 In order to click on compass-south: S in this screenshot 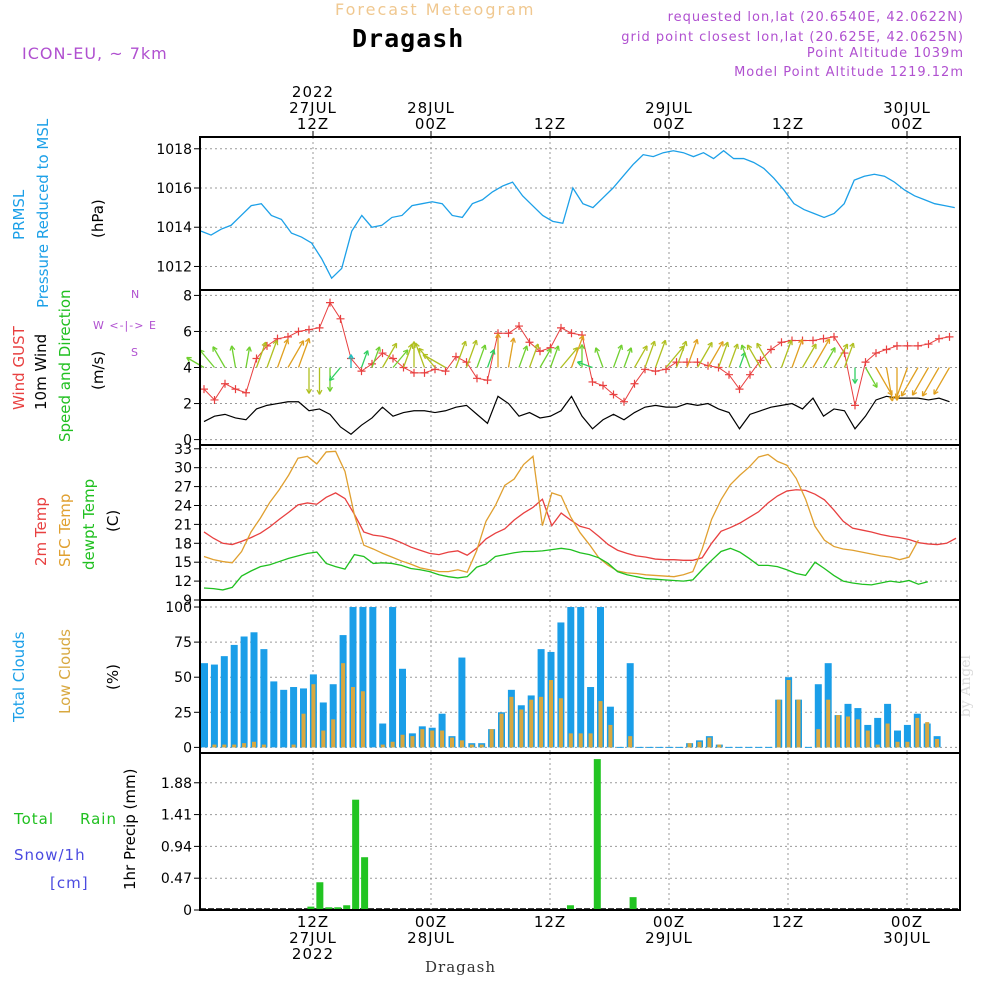, I will do `click(134, 352)`.